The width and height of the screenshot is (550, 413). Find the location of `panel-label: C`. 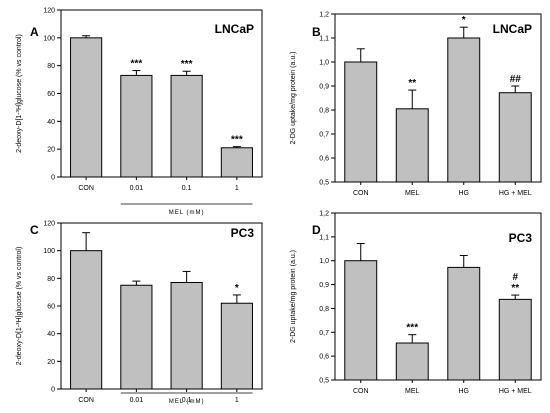

panel-label: C is located at coordinates (34, 230).